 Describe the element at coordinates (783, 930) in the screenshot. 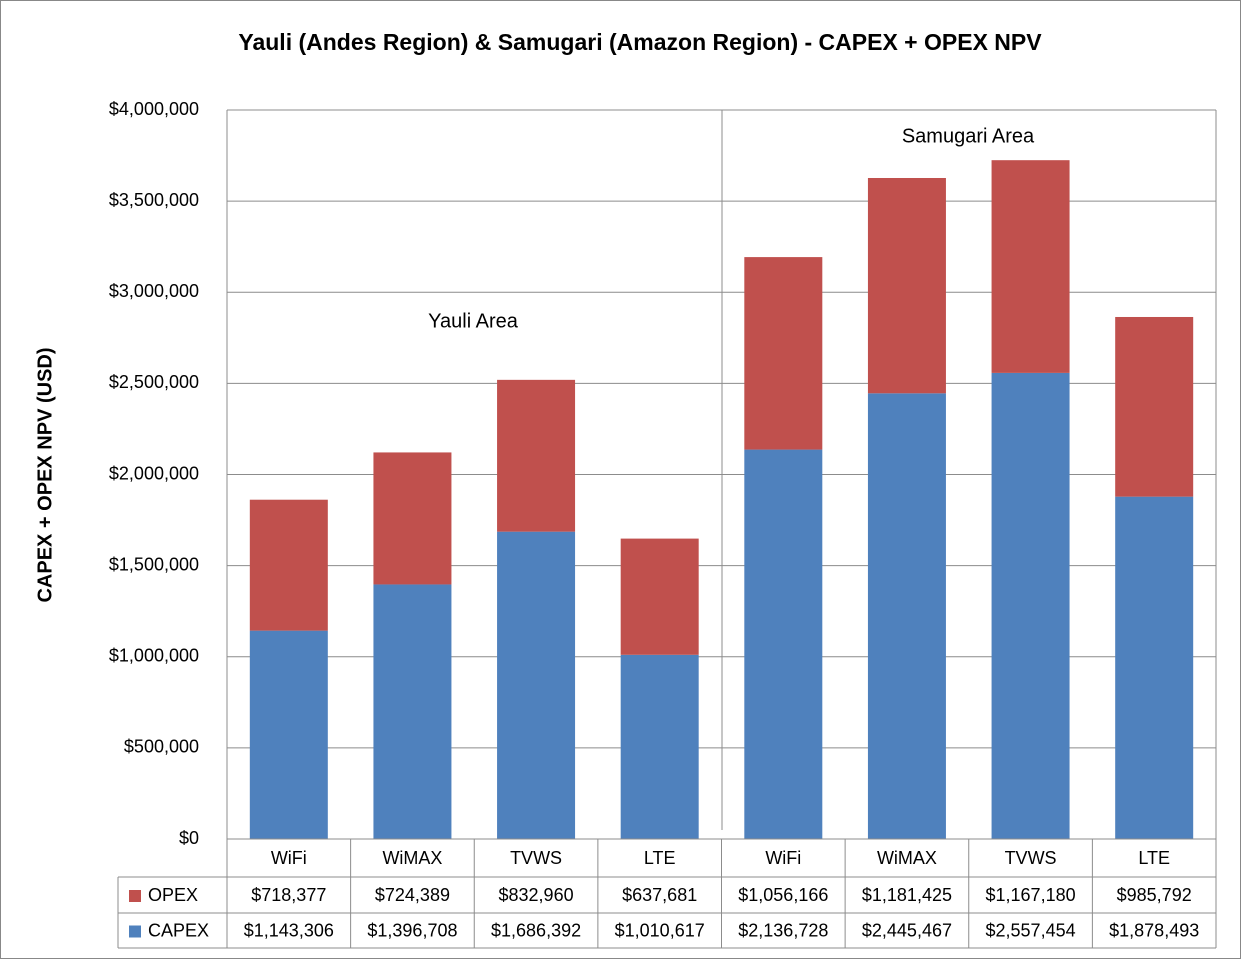

I see `data-label: $2,136,728` at that location.